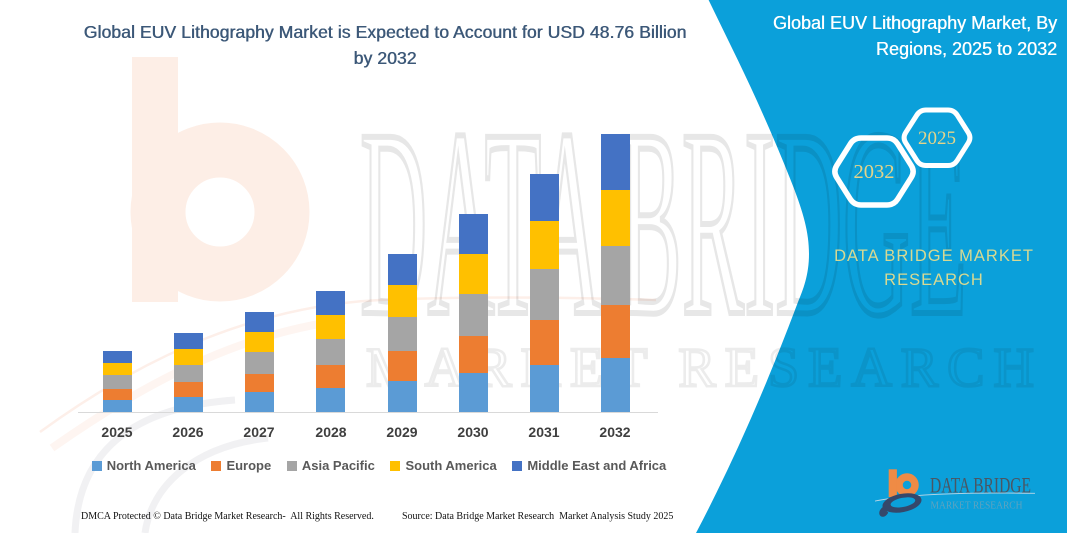 This screenshot has width=1067, height=533. What do you see at coordinates (977, 506) in the screenshot?
I see `svg-text: MARKET RESEARCH` at bounding box center [977, 506].